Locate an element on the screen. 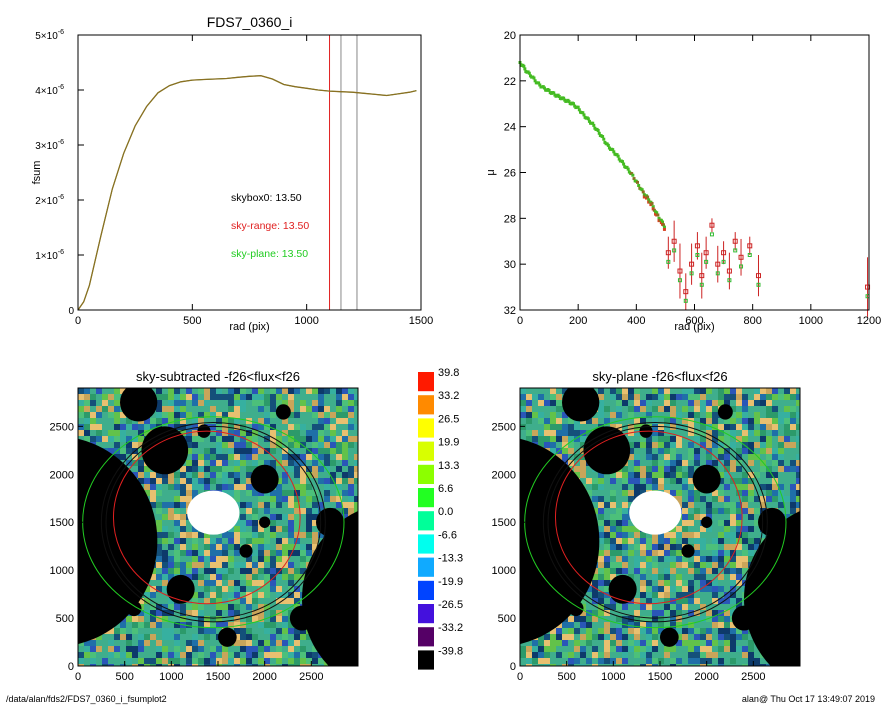 The height and width of the screenshot is (708, 885). fsum-xtick-label: 500 is located at coordinates (192, 321).